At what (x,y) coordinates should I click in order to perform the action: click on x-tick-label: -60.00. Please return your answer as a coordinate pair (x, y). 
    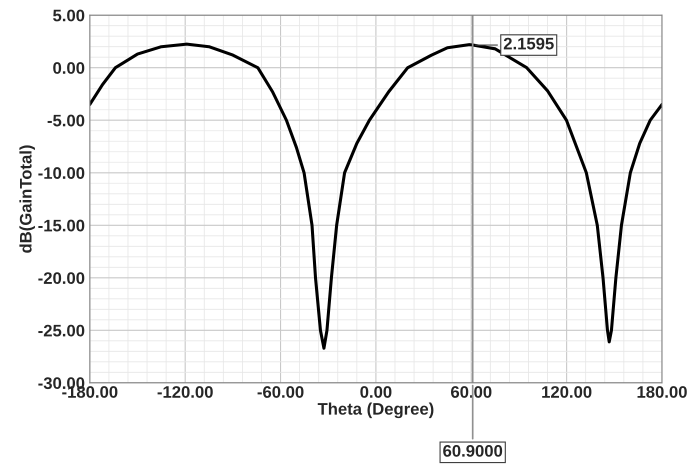
    Looking at the image, I should click on (281, 392).